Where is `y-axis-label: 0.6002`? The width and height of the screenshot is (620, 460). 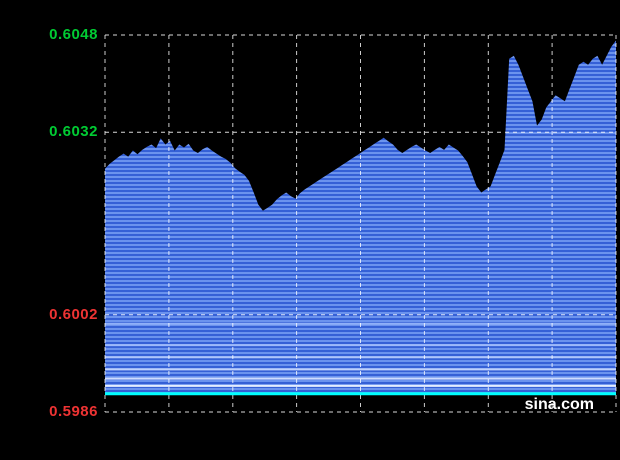
y-axis-label: 0.6002 is located at coordinates (73, 314).